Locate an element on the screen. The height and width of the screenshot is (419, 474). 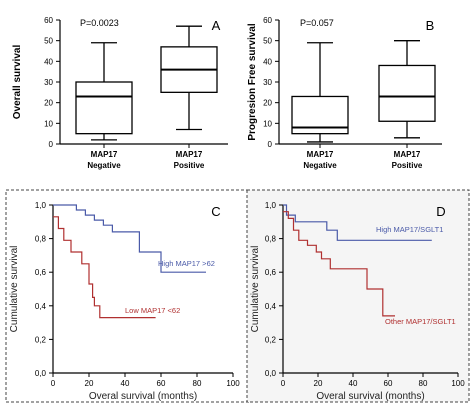
y-axis-label: Progresion Free survival is located at coordinates (252, 81).